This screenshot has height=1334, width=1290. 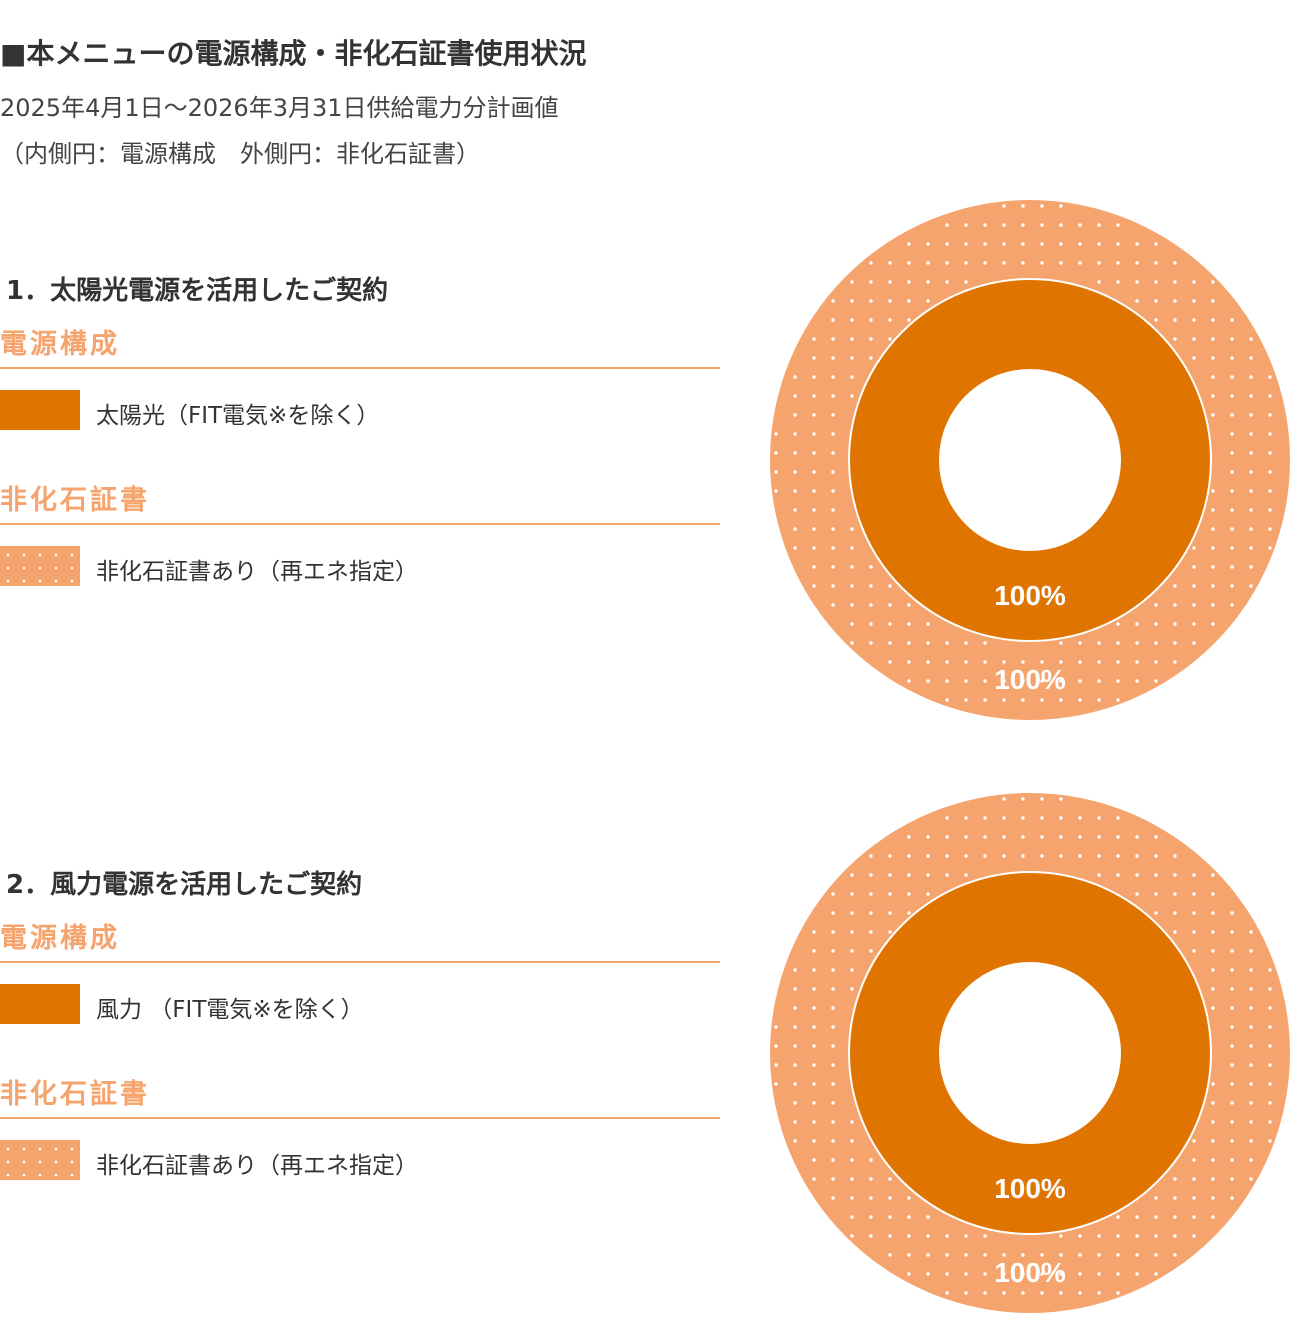 I want to click on section-title: 1．太陽光電源を活用したご契約, so click(x=197, y=291).